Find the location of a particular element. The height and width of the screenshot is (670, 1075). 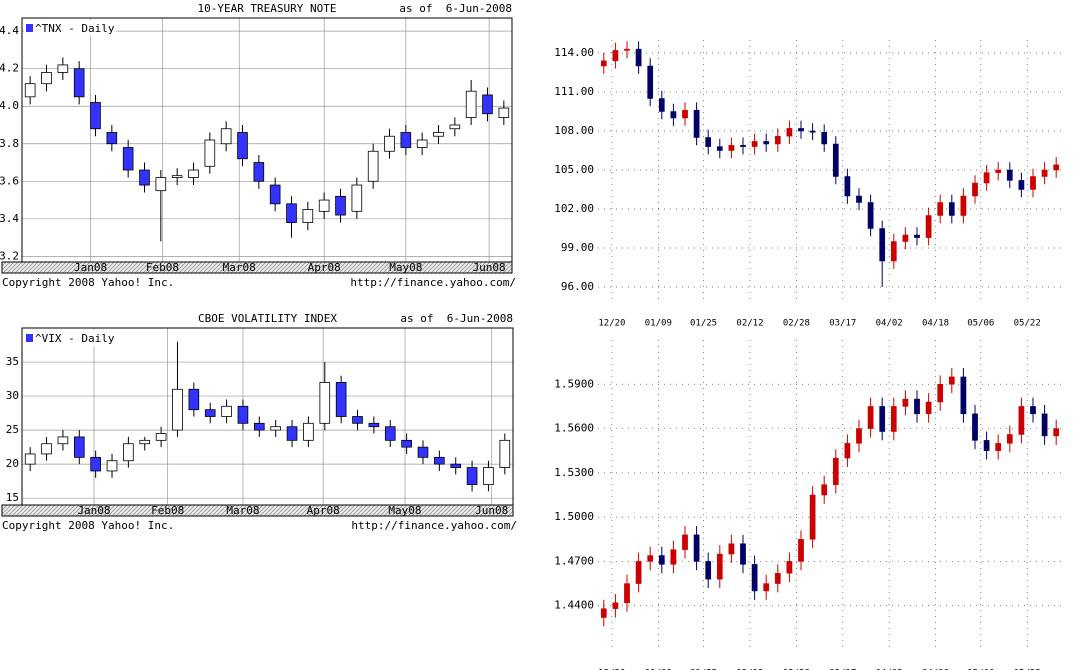

x-tick-label: Jun08 is located at coordinates (491, 510).